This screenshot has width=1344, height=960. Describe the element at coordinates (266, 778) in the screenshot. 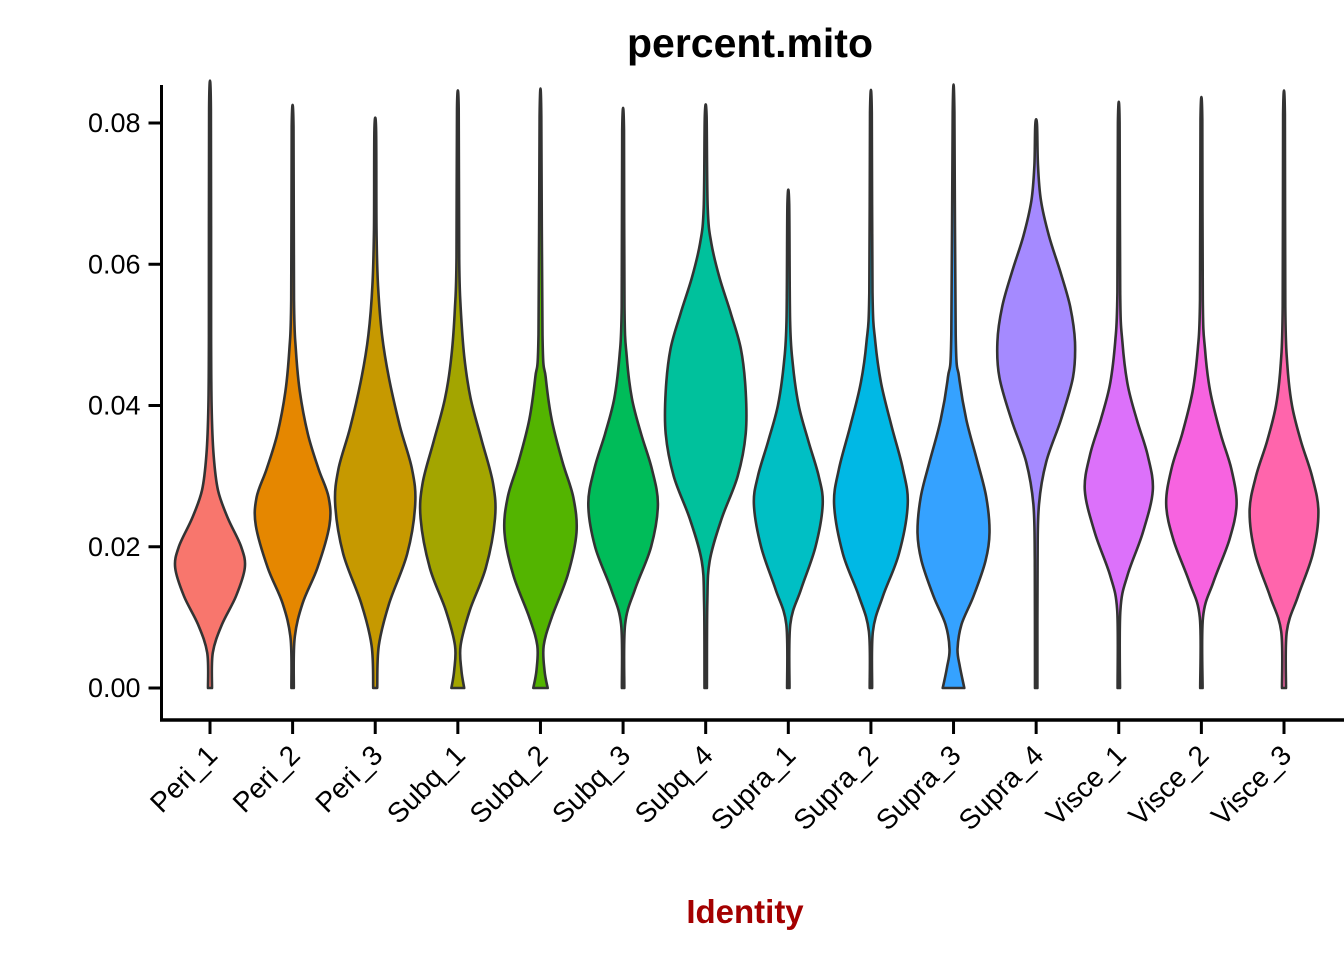

I see `x-tick-label-peri_2: Peri_2` at that location.